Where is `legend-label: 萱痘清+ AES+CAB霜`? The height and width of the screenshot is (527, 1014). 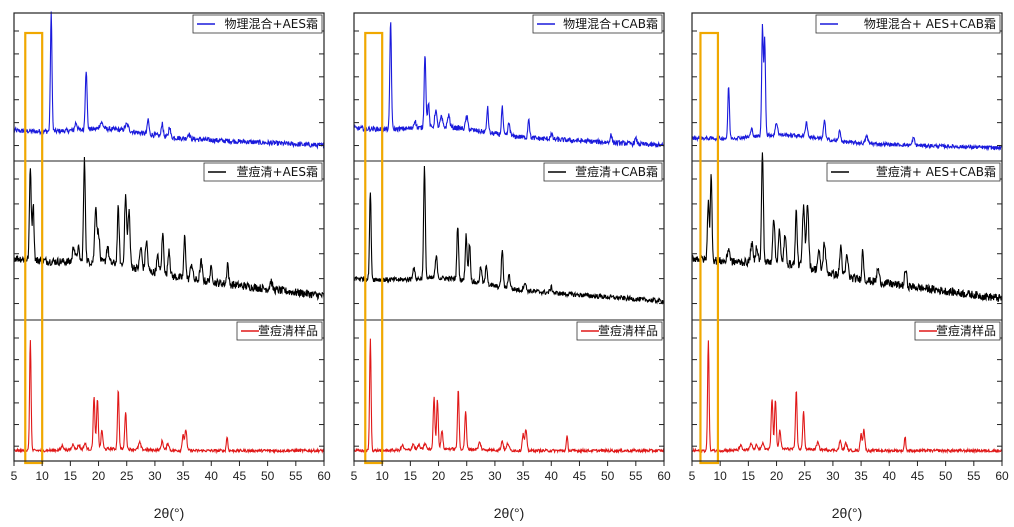
legend-label: 萱痘清+ AES+CAB霜 is located at coordinates (936, 171).